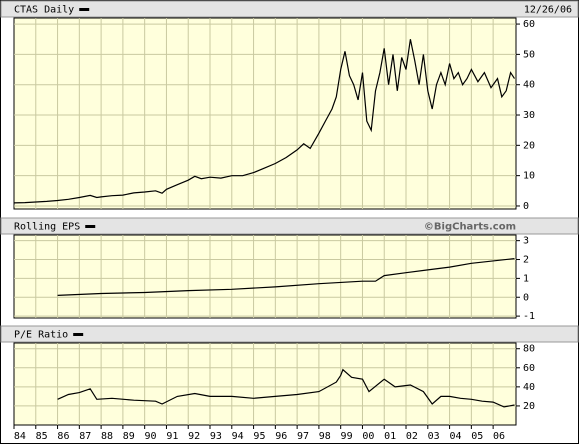 The width and height of the screenshot is (579, 444). I want to click on x-tick-label: 93, so click(216, 436).